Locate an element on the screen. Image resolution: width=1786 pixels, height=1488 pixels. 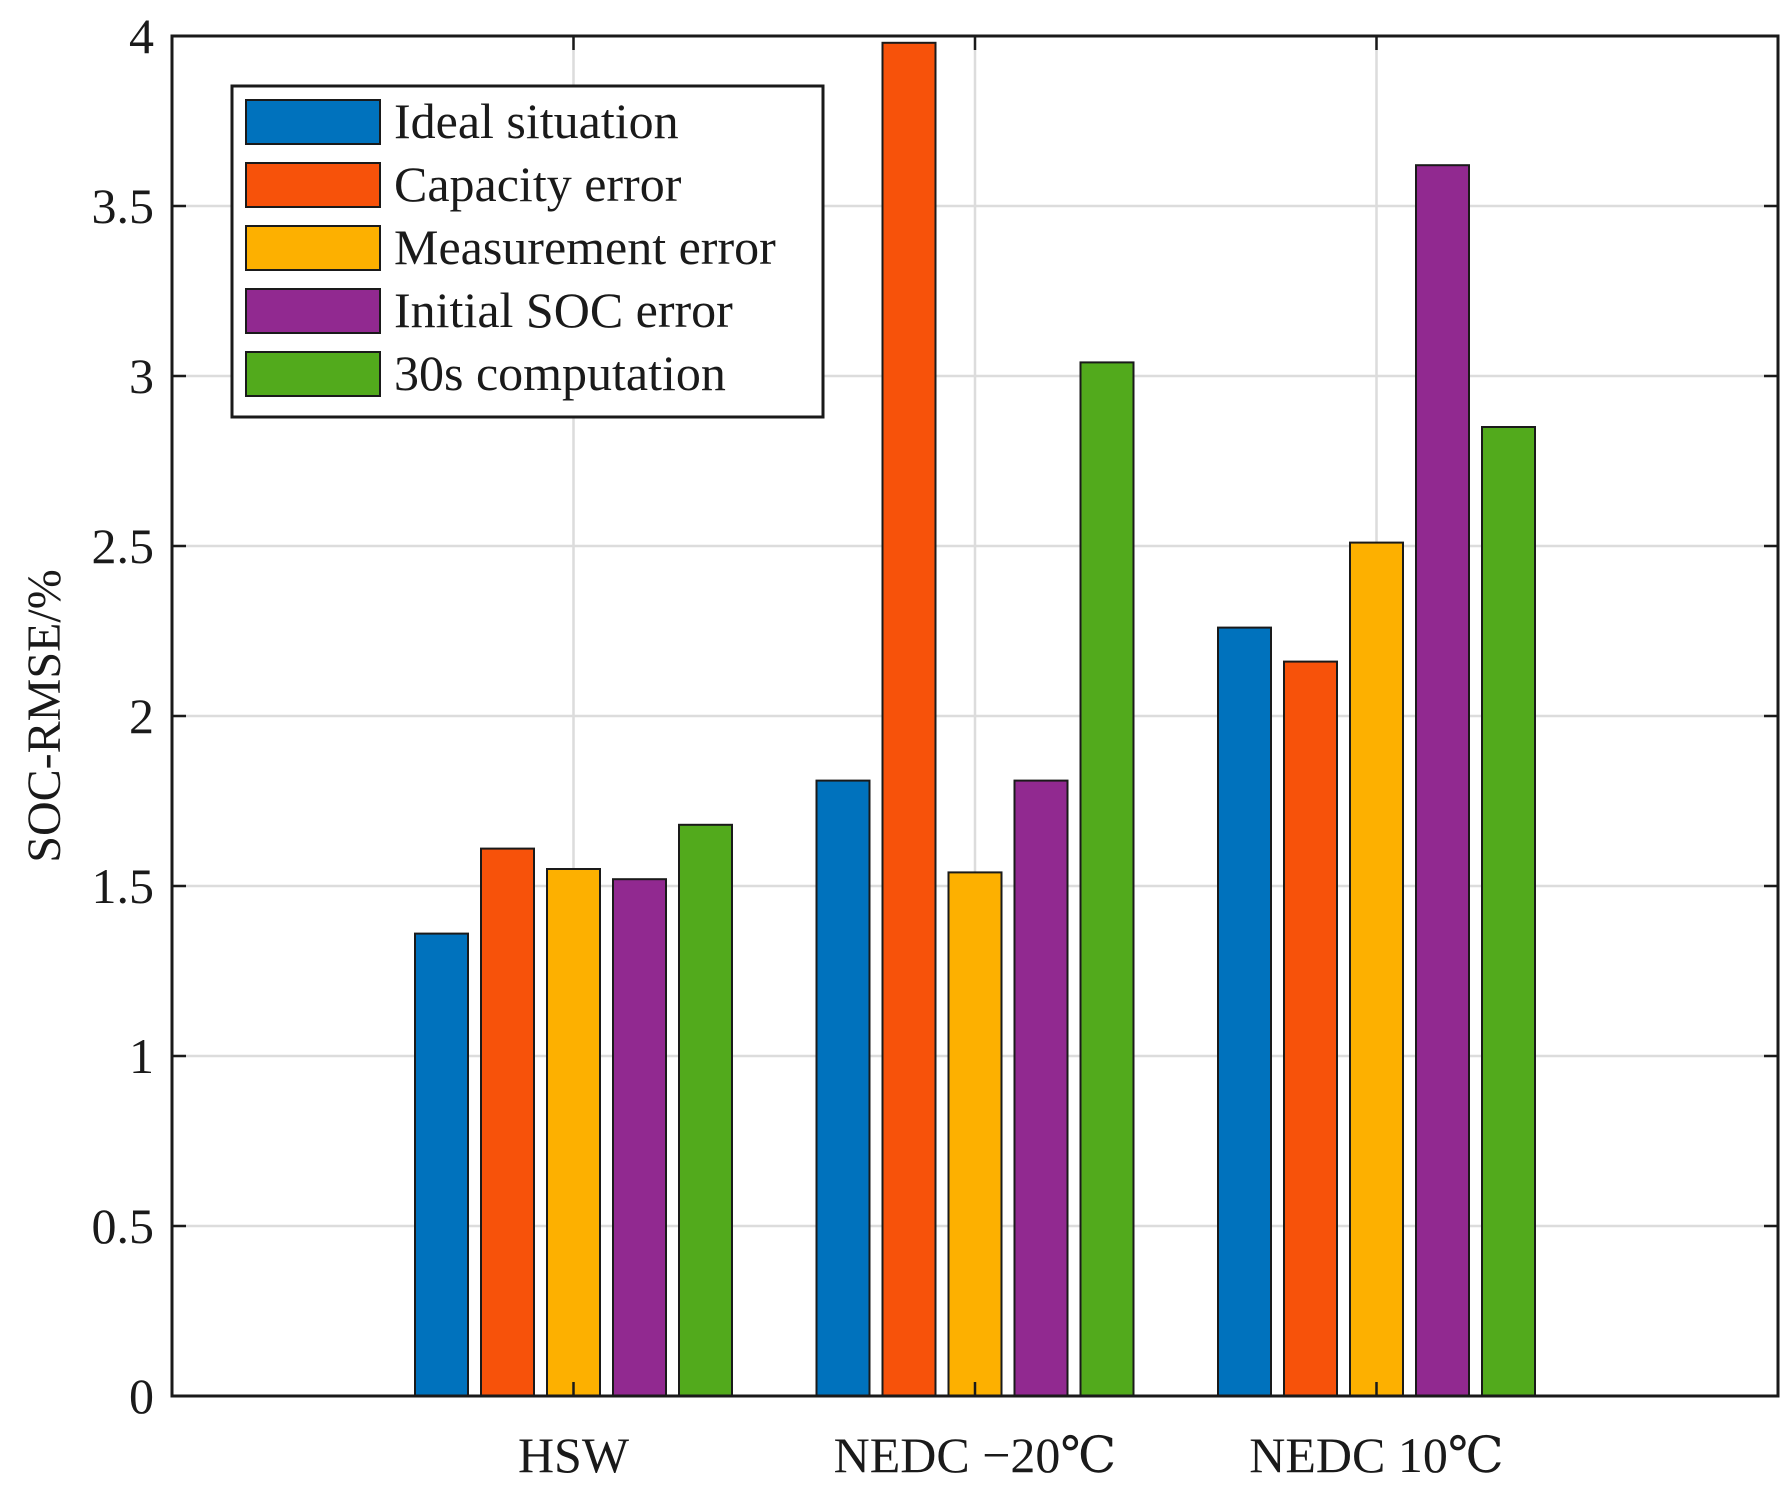
y-tick-label: 3.5 is located at coordinates (123, 206).